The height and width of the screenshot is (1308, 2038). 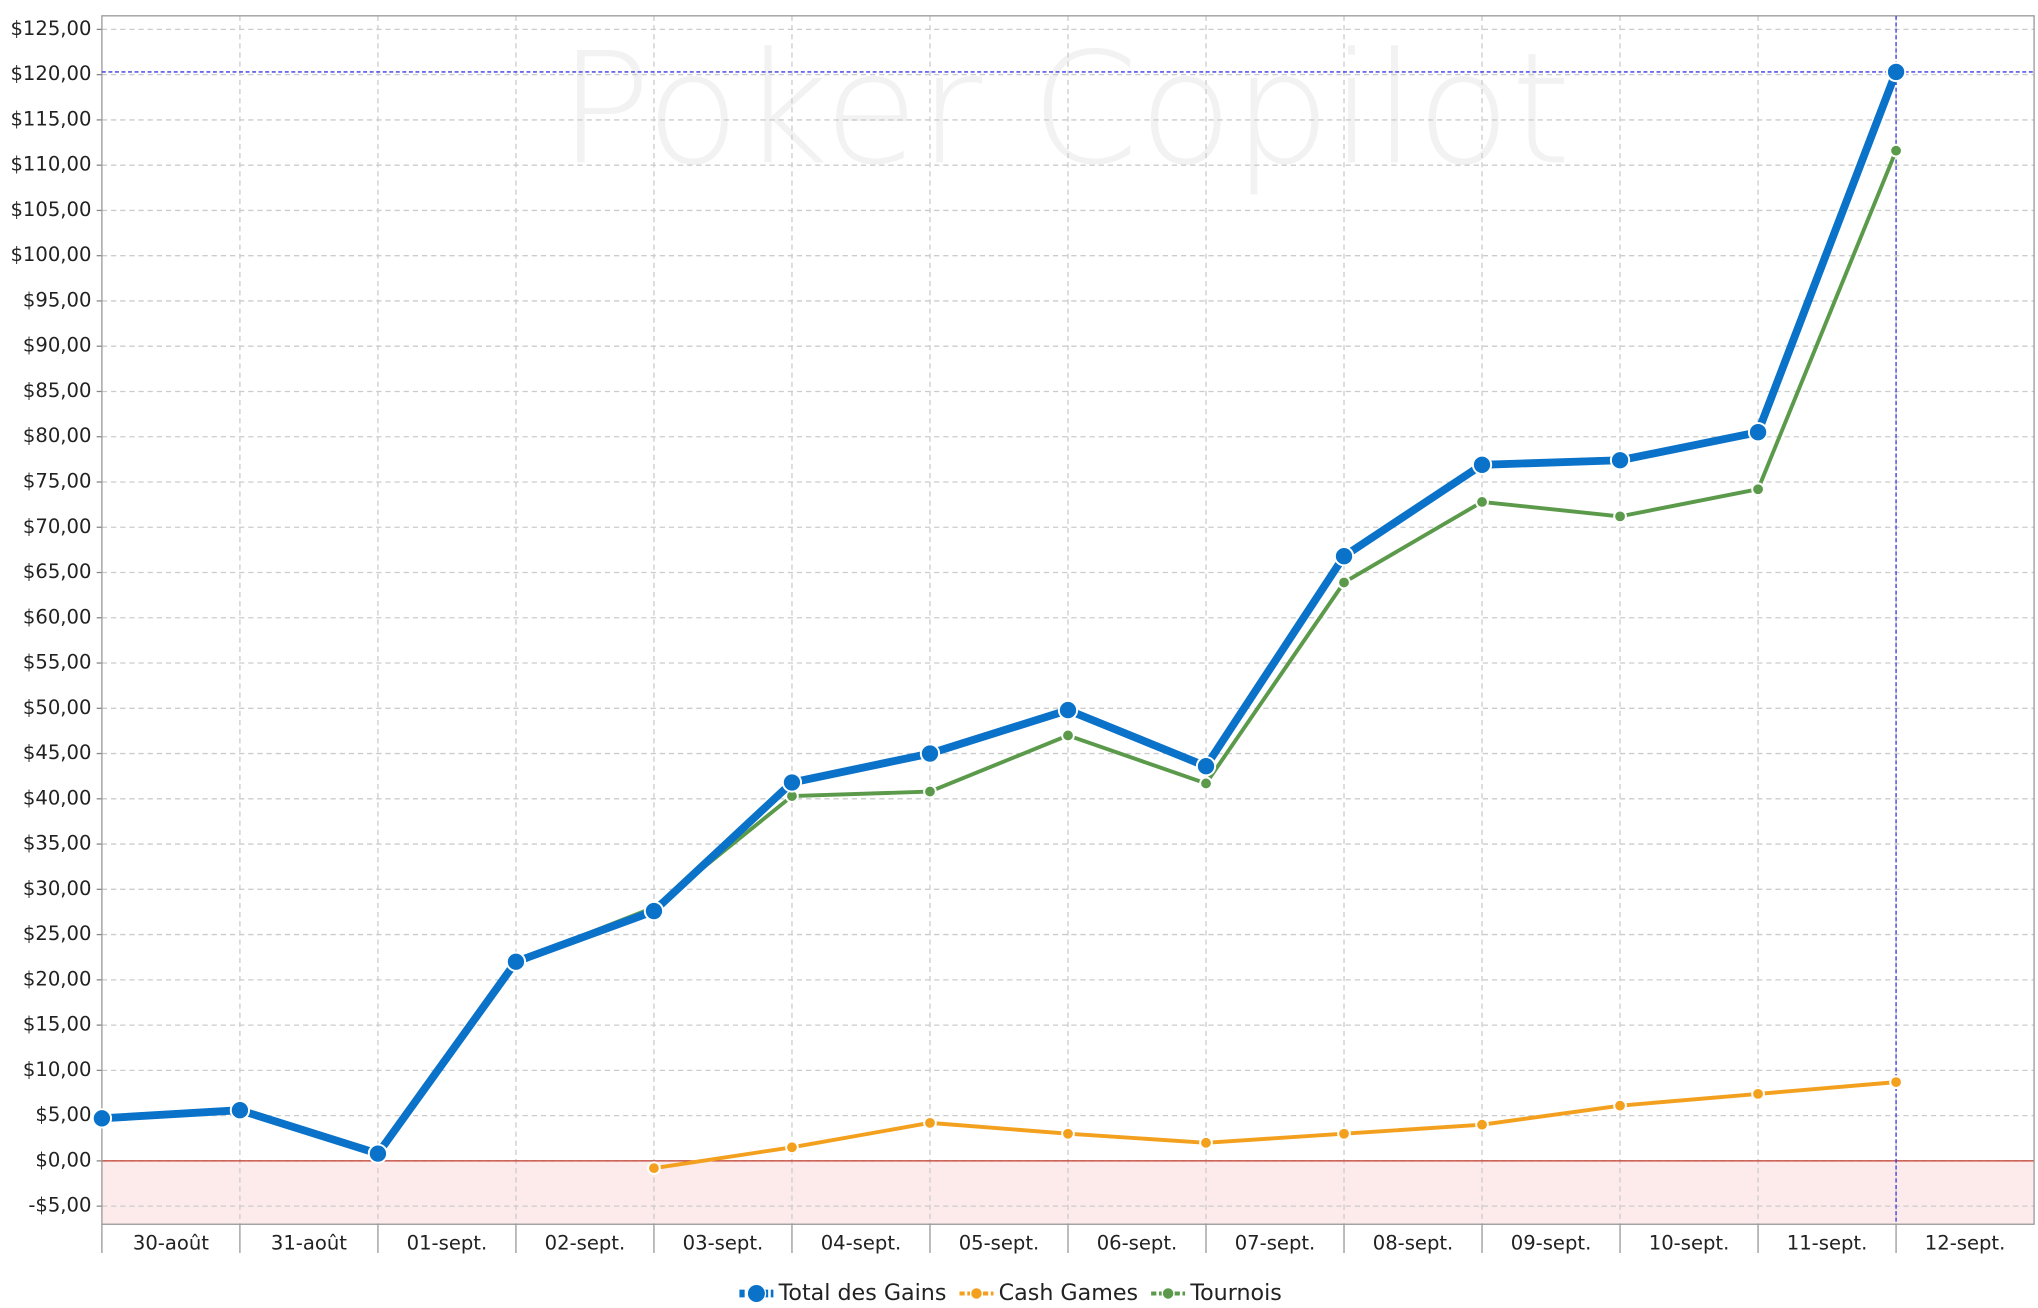 What do you see at coordinates (50, 164) in the screenshot?
I see `y-tick-label: $110,00` at bounding box center [50, 164].